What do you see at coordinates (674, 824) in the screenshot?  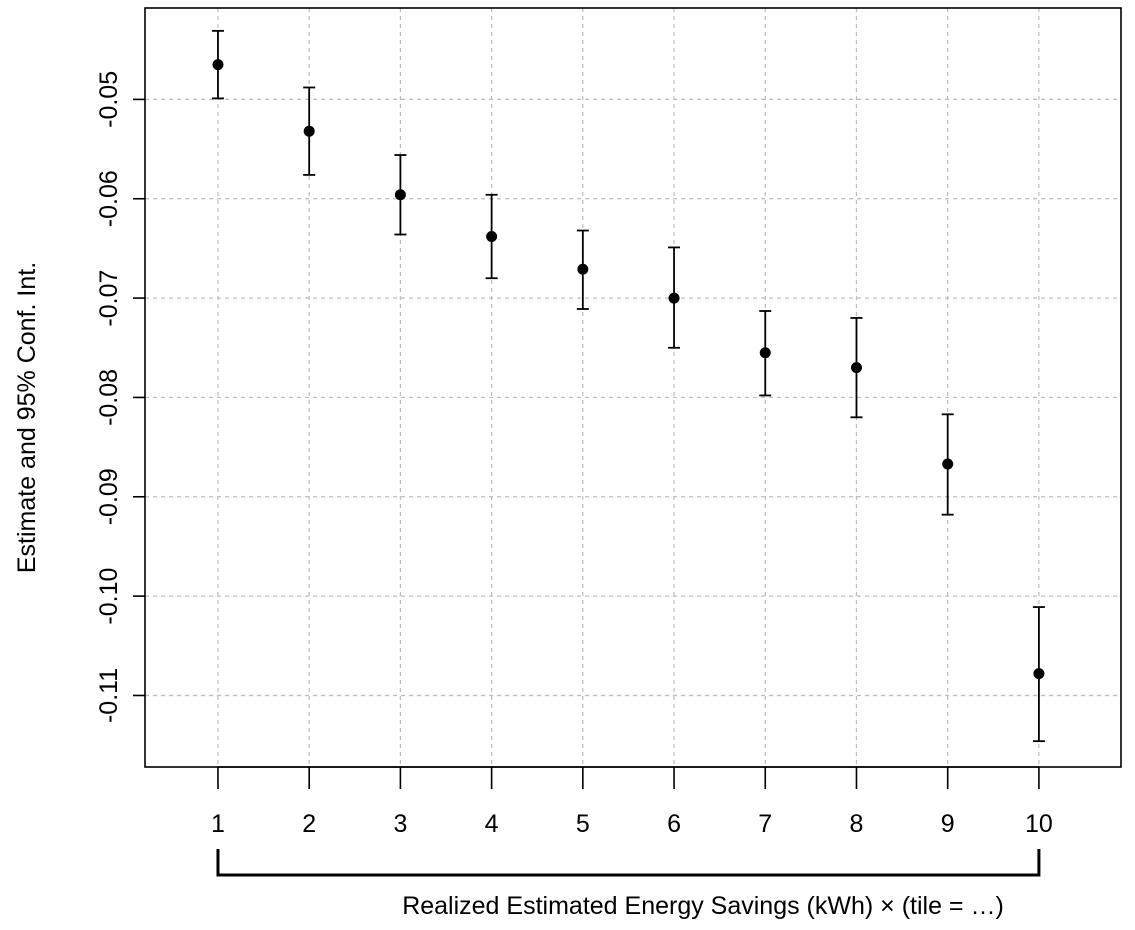 I see `x-tick-label: 6` at bounding box center [674, 824].